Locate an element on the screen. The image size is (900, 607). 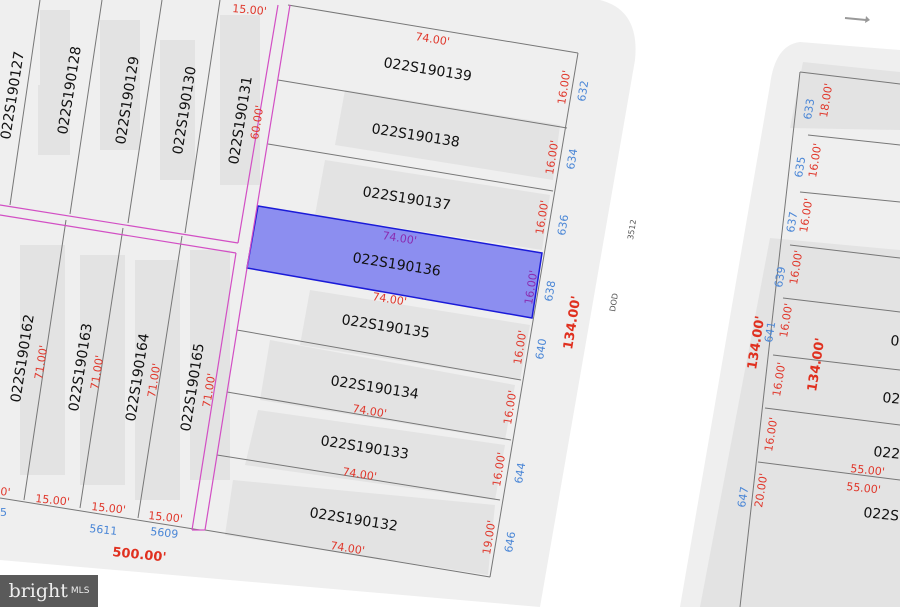
svg-text: 18.00' is located at coordinates (826, 100).